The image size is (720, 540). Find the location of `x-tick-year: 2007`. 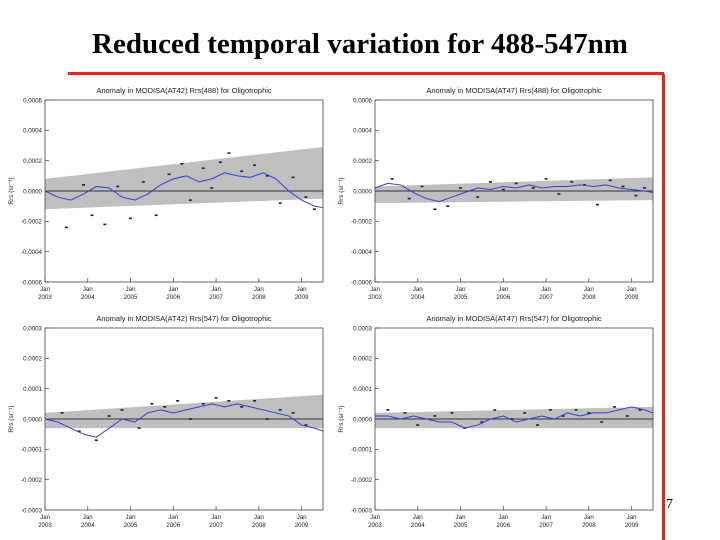

x-tick-year: 2007 is located at coordinates (216, 525).